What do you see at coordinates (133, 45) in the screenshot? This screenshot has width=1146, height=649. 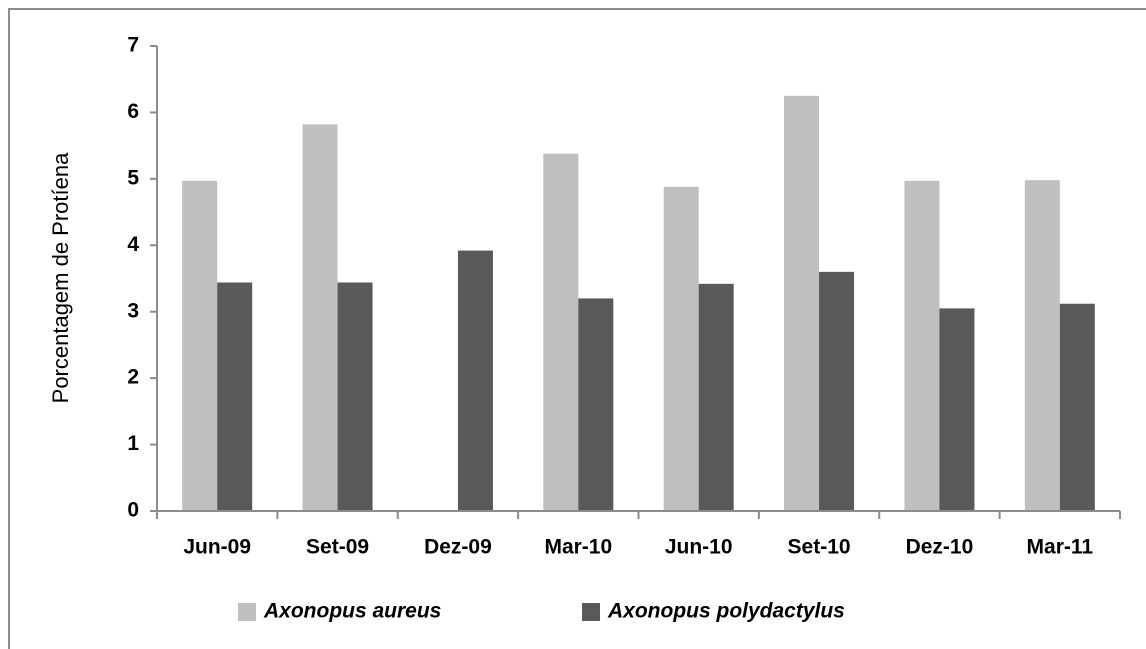 I see `y-tick-label: 7` at bounding box center [133, 45].